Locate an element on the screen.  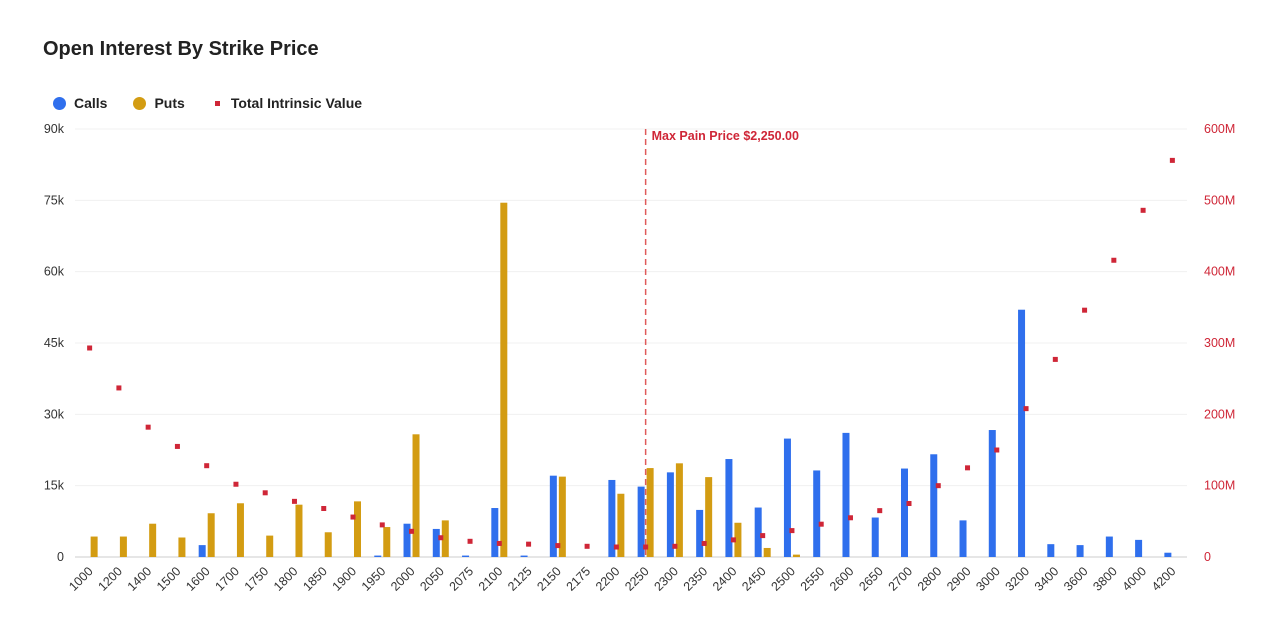
y-right-tick-label: 400M is located at coordinates (1219, 272).